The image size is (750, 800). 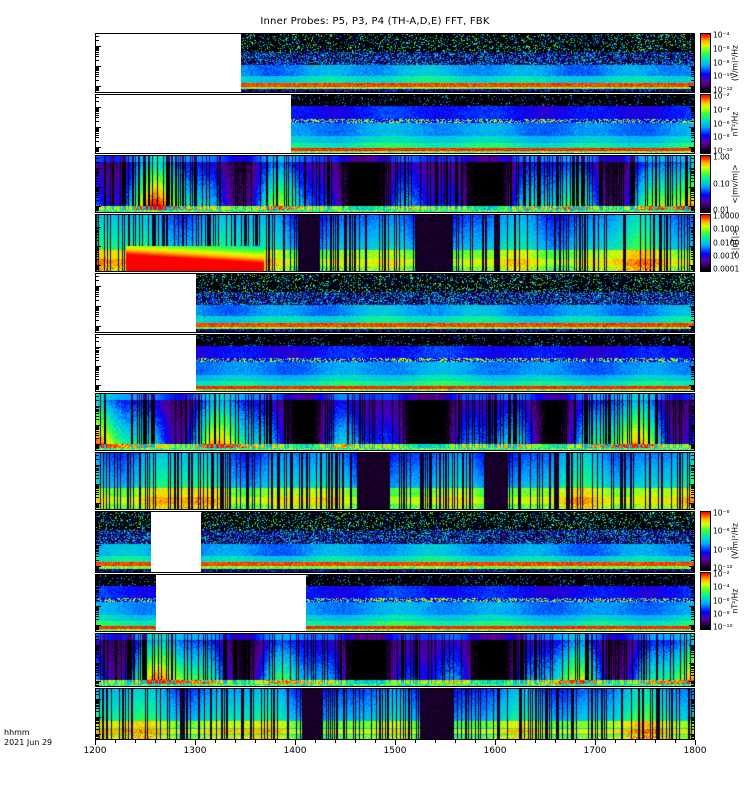 What do you see at coordinates (395, 660) in the screenshot?
I see `spectrogram-image` at bounding box center [395, 660].